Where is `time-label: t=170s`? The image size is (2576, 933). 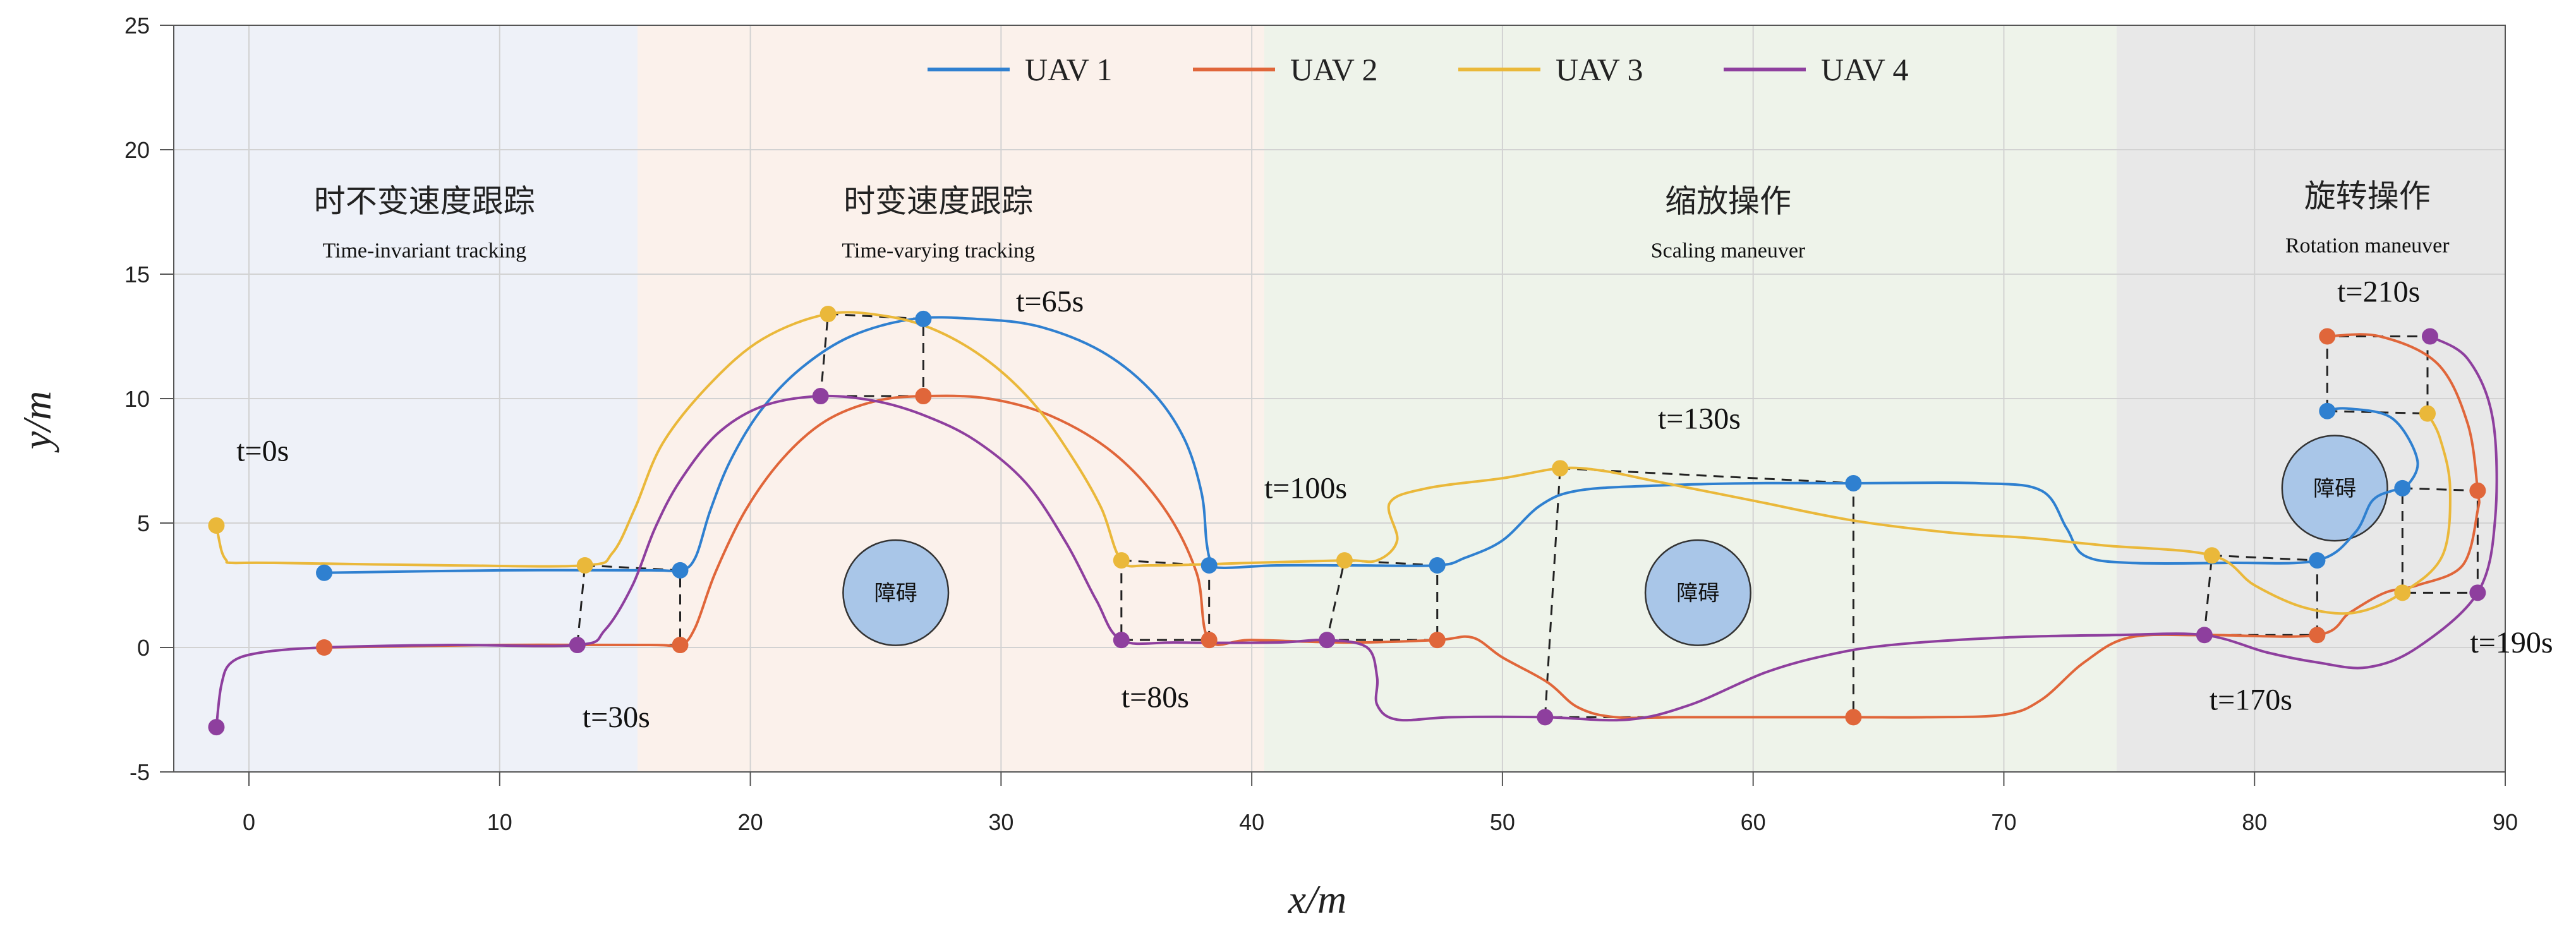
time-label: t=170s is located at coordinates (2251, 700).